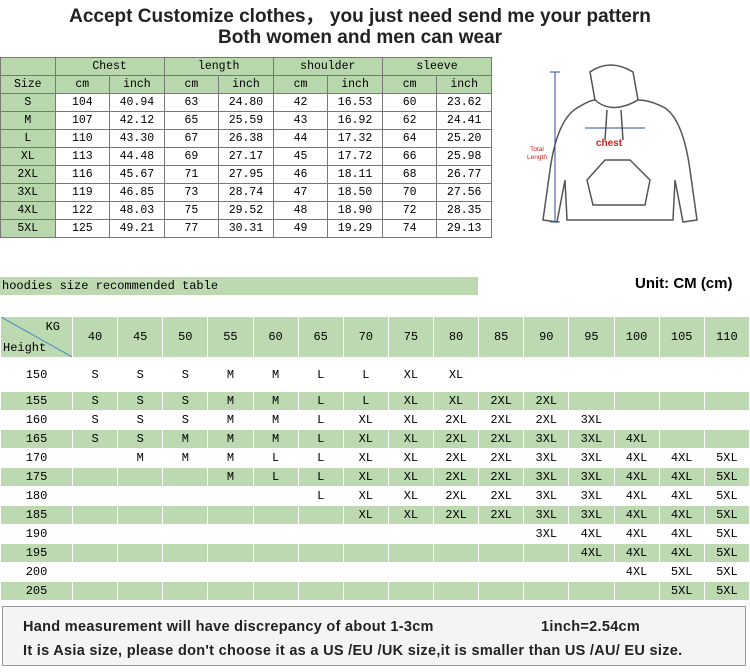  I want to click on cell: 104, so click(82, 102).